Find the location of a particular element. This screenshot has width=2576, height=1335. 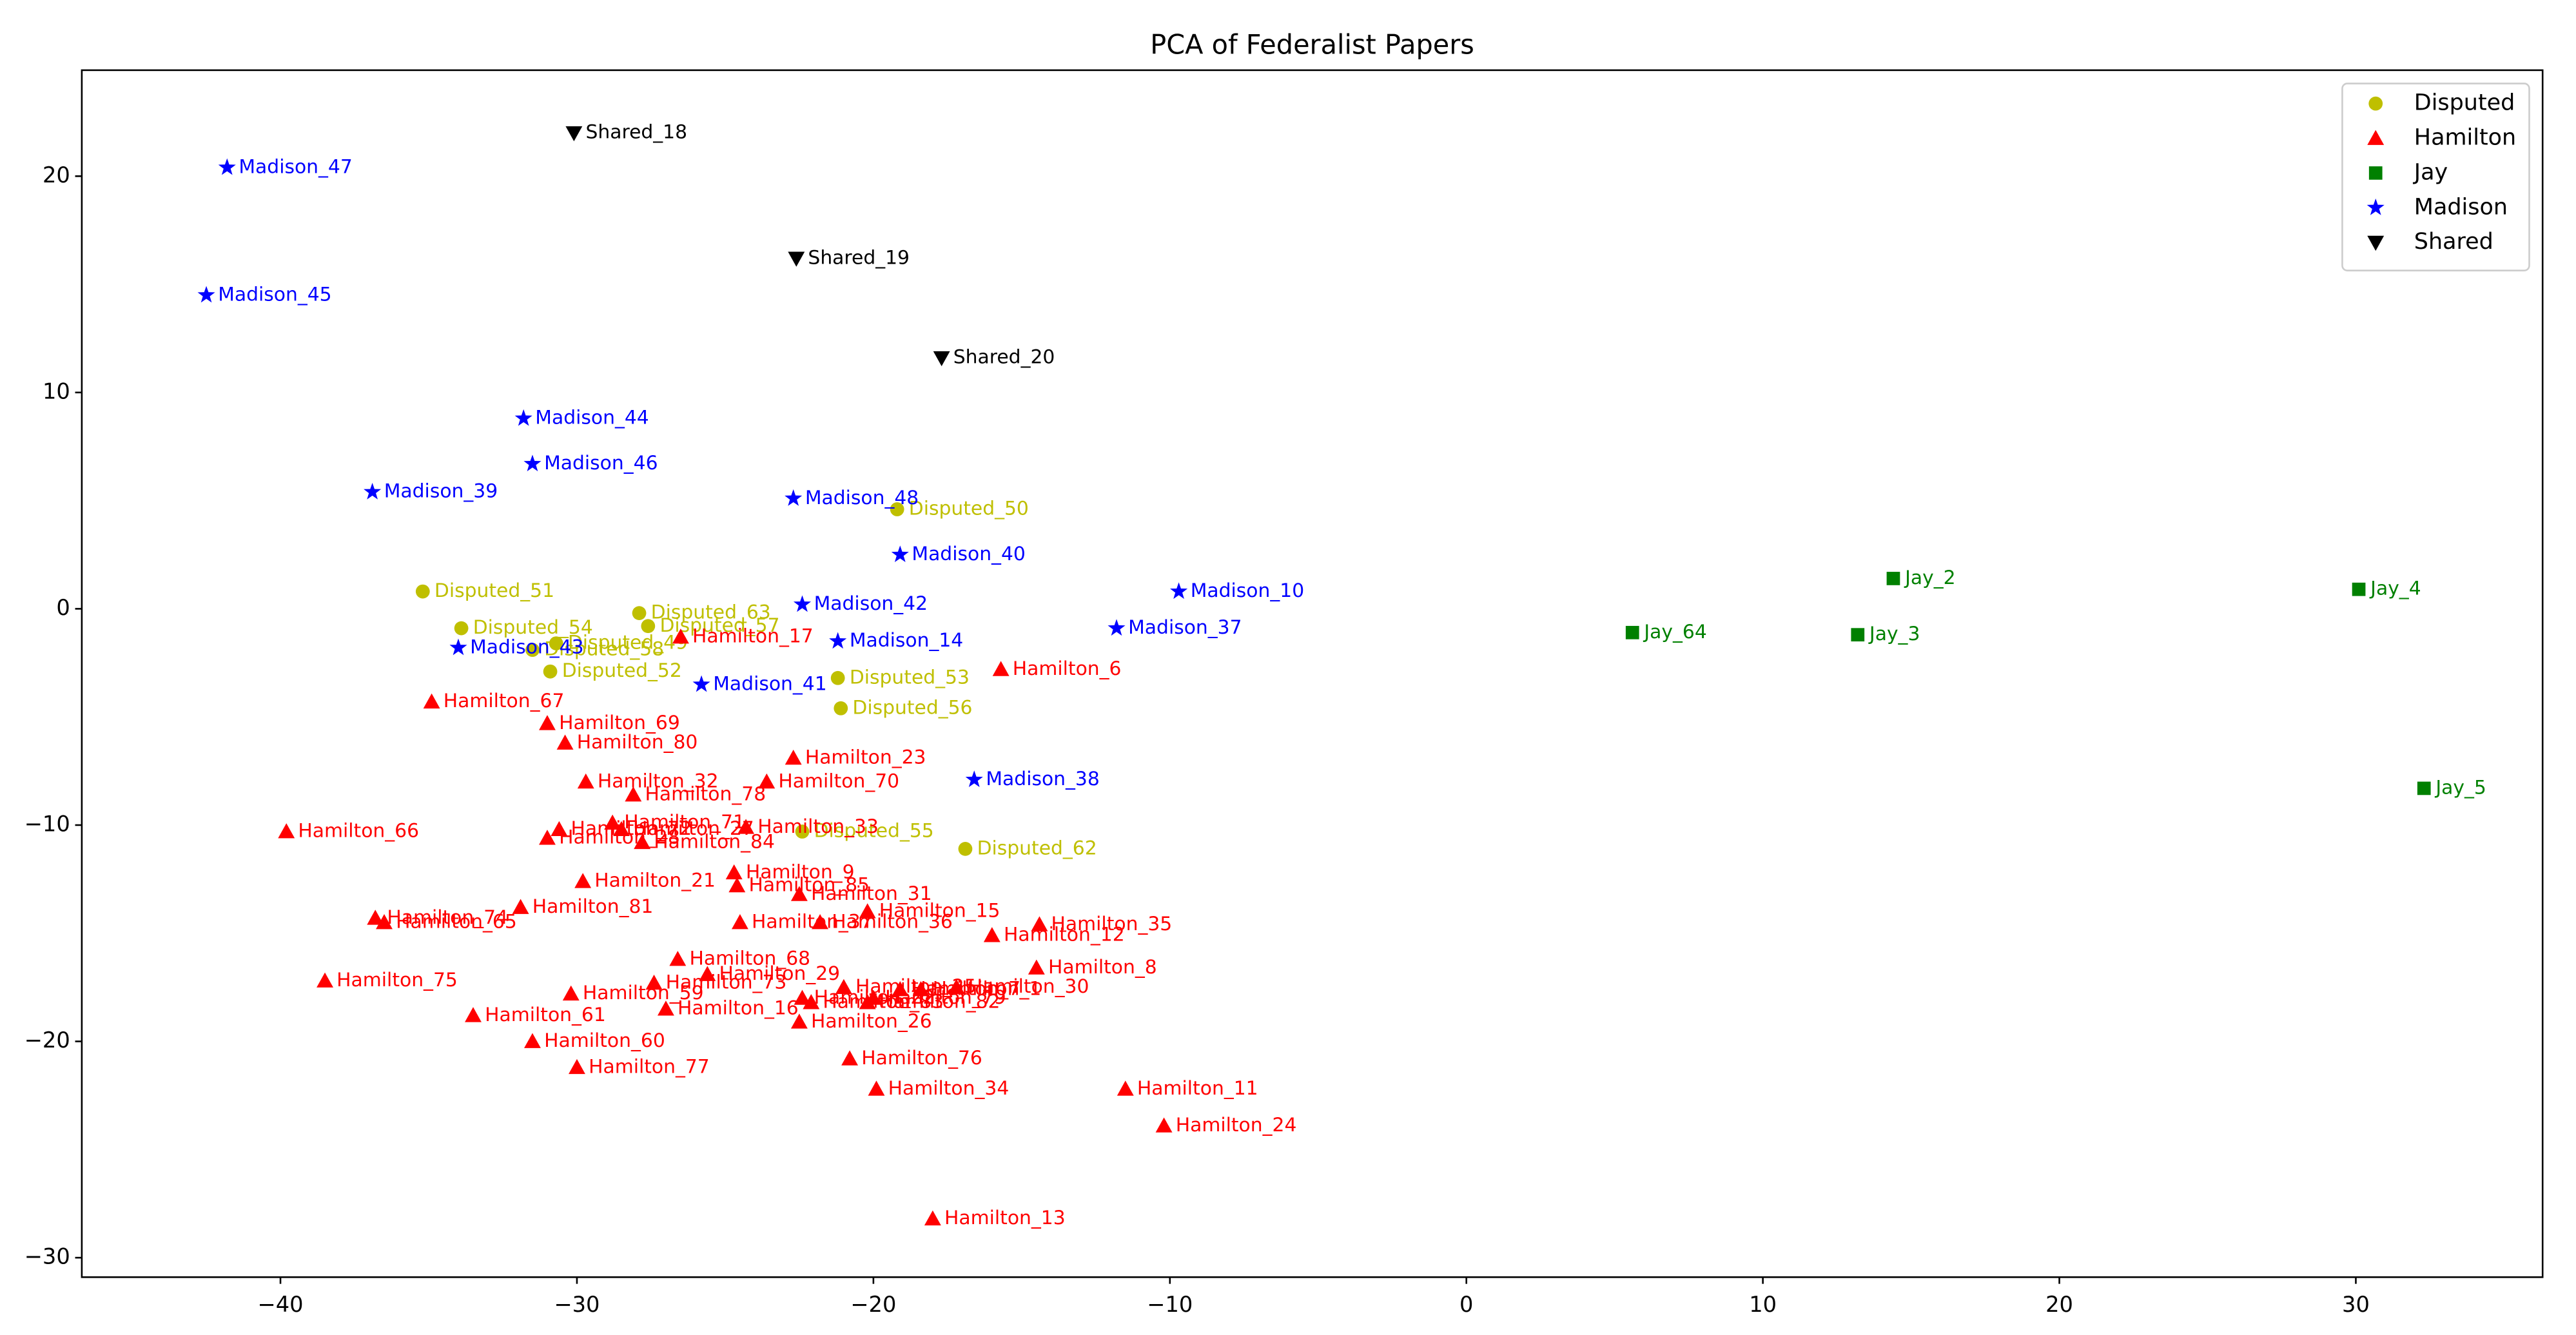

point-label: Disputed_54 is located at coordinates (533, 627).